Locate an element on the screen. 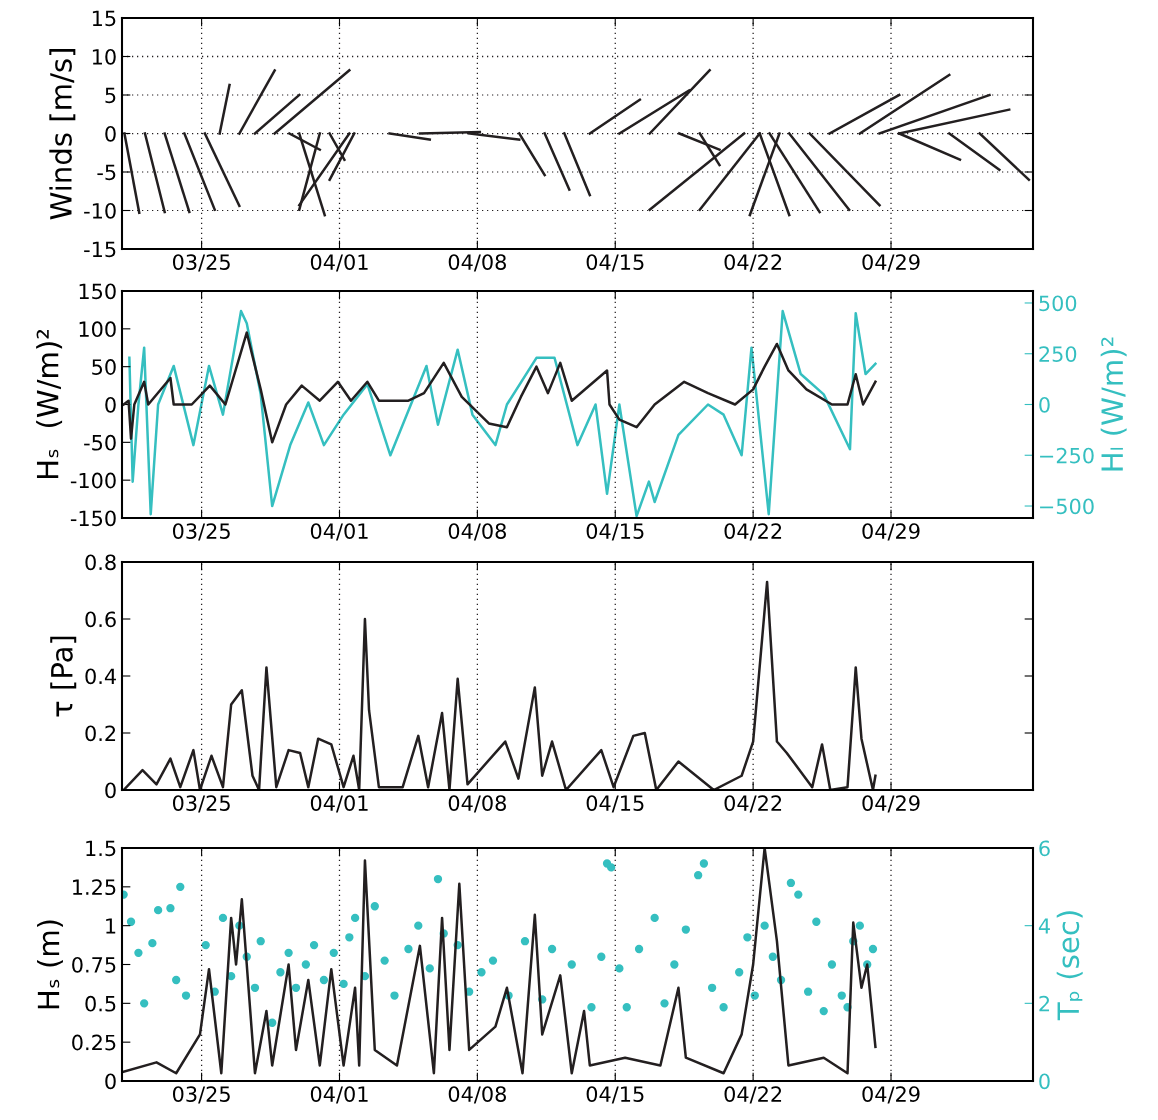 The width and height of the screenshot is (1158, 1120). y-tick-label: 1.25 is located at coordinates (94, 887).